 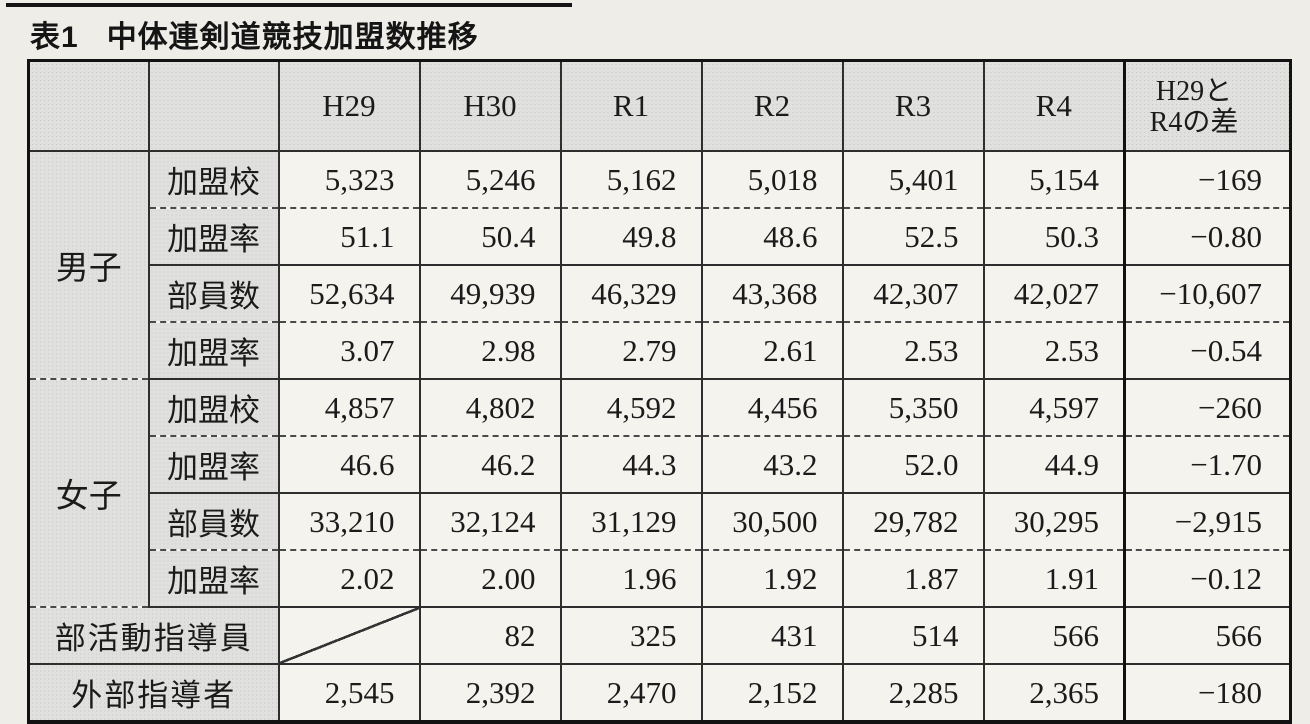 What do you see at coordinates (1054, 522) in the screenshot?
I see `value-cell: 30,295` at bounding box center [1054, 522].